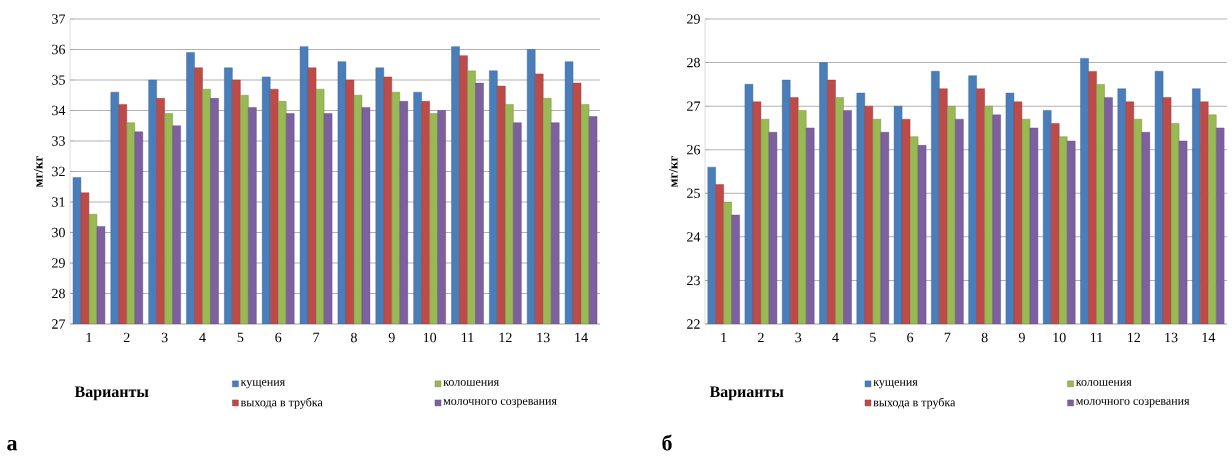 Image resolution: width=1232 pixels, height=459 pixels. Describe the element at coordinates (694, 237) in the screenshot. I see `y-tick-label: 24` at that location.